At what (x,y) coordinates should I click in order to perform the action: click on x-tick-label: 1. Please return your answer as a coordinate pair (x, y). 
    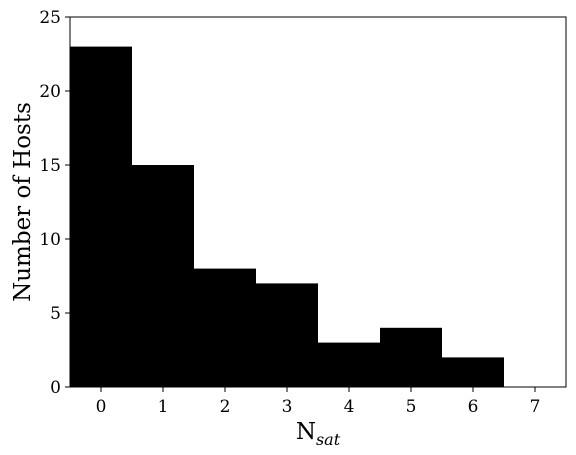
    Looking at the image, I should click on (163, 407).